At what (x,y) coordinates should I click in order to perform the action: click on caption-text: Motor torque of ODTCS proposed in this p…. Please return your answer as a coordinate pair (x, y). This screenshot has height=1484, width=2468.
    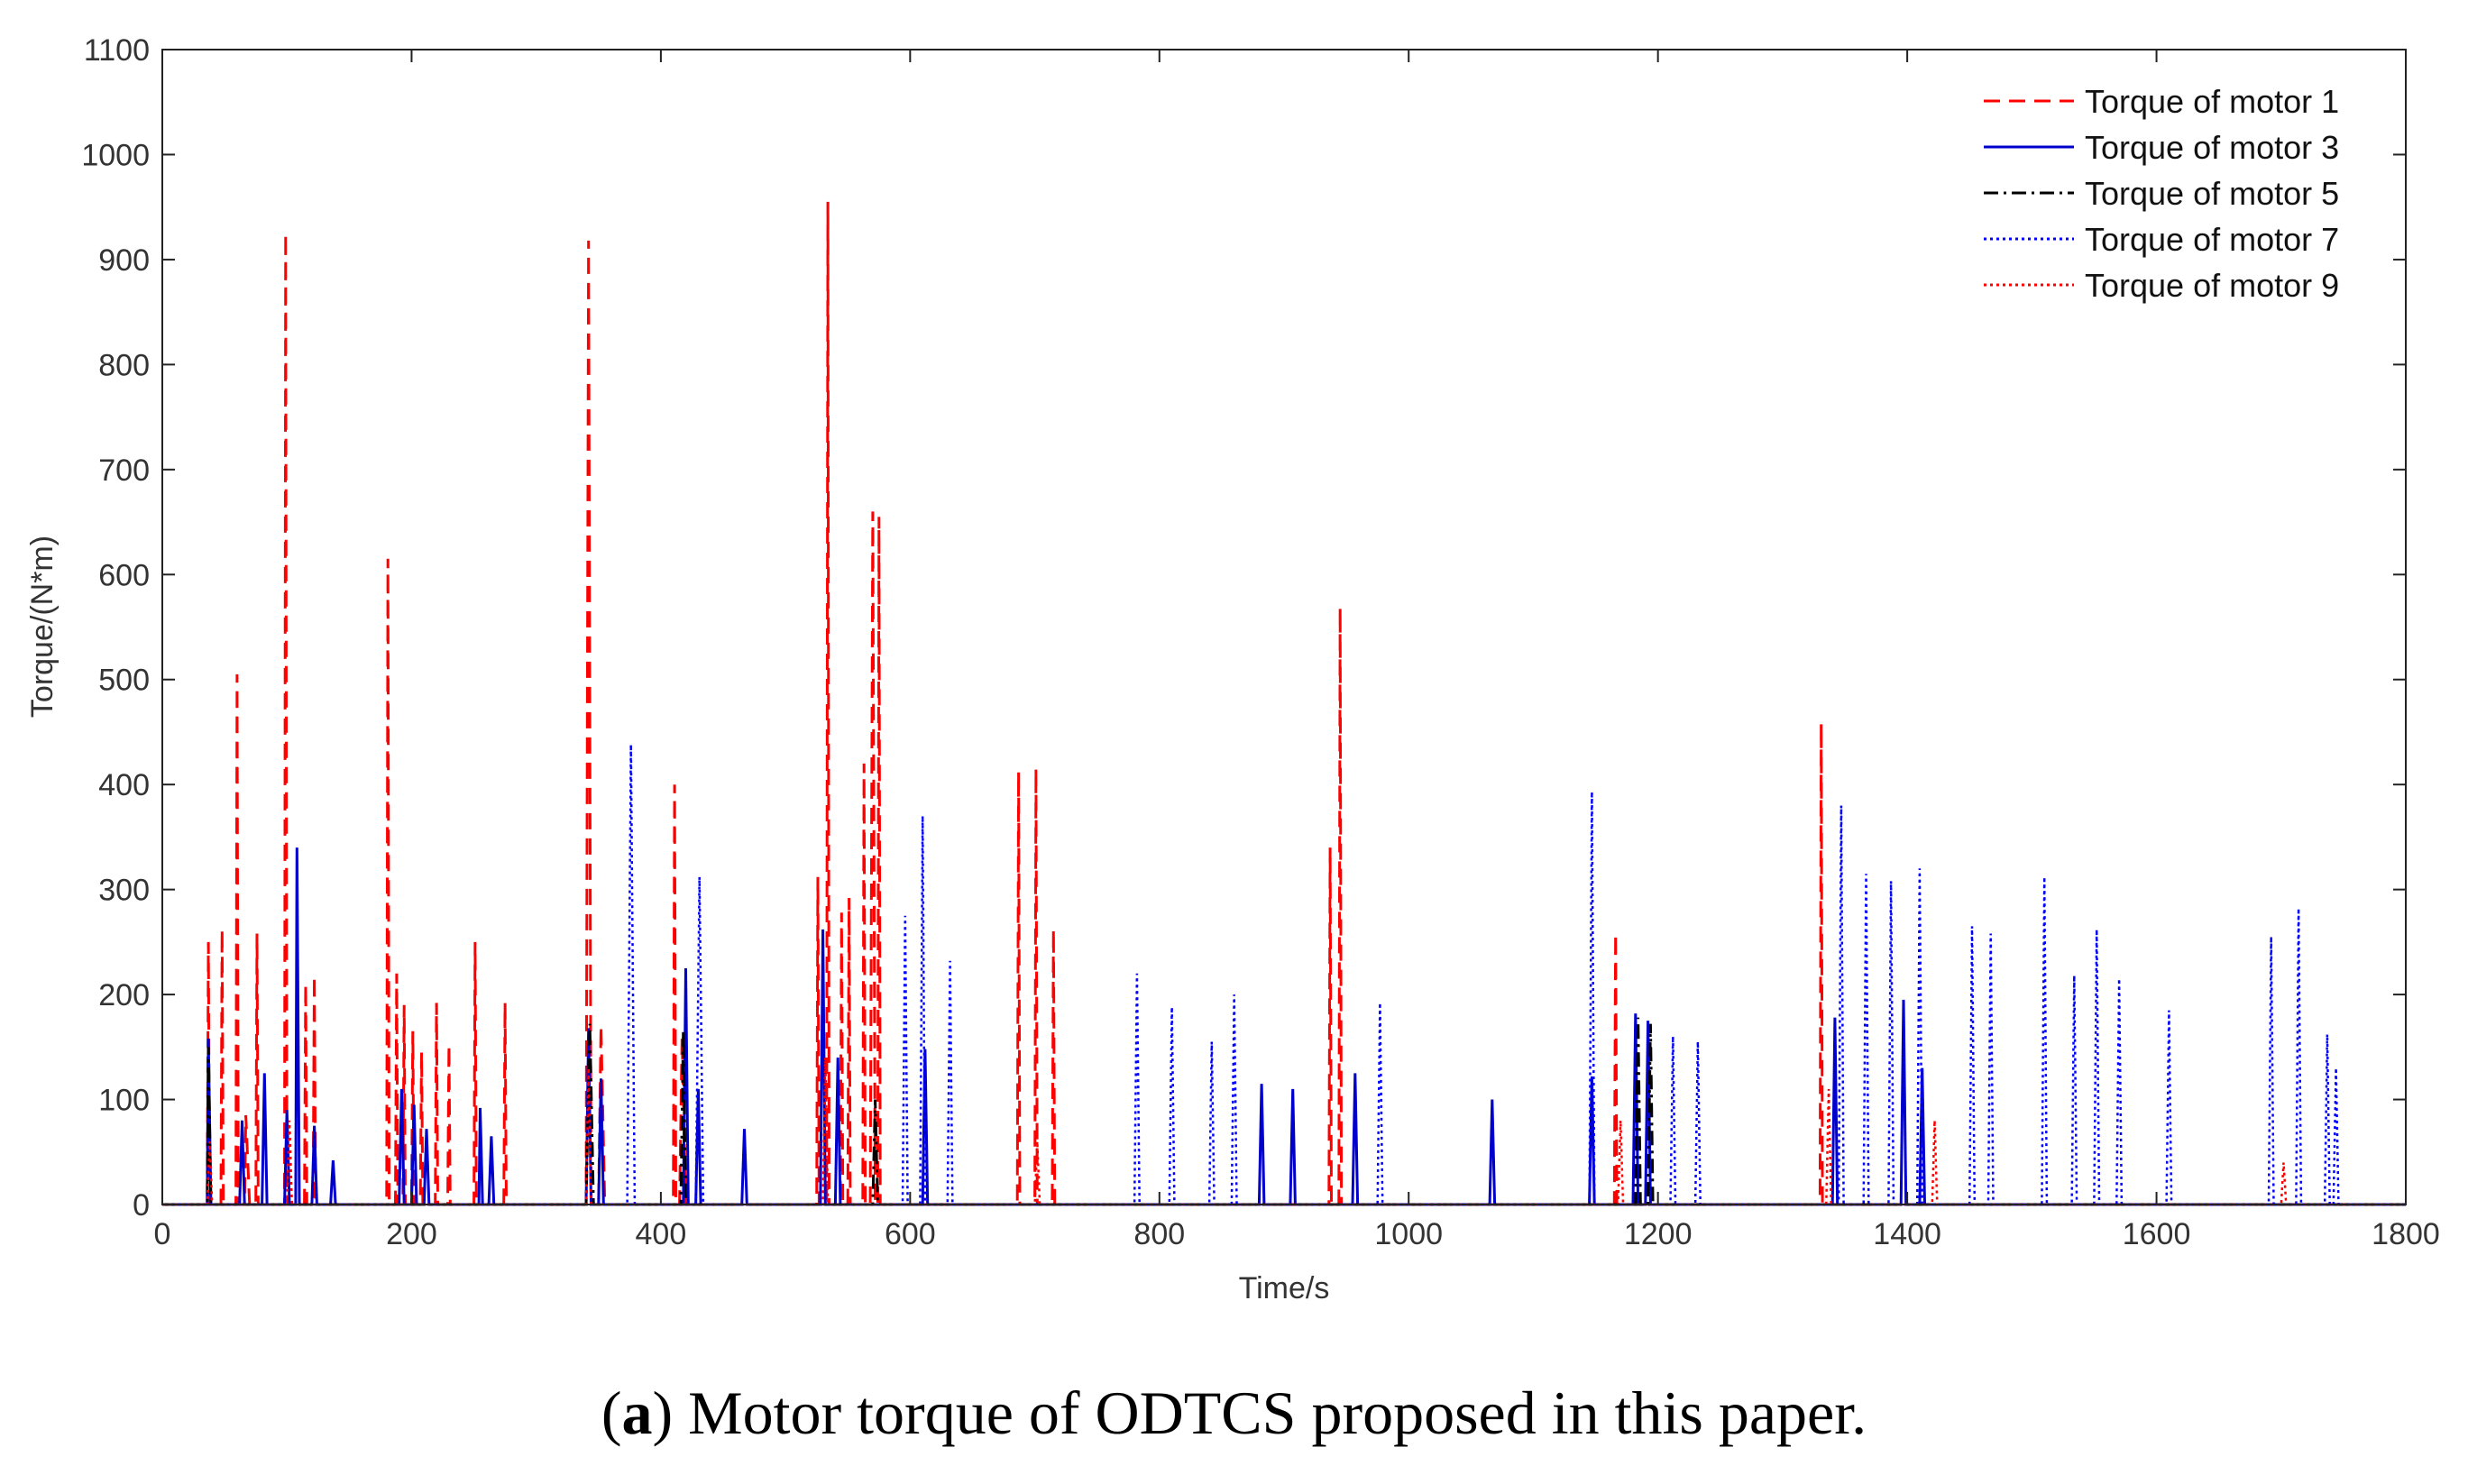
    Looking at the image, I should click on (1277, 1413).